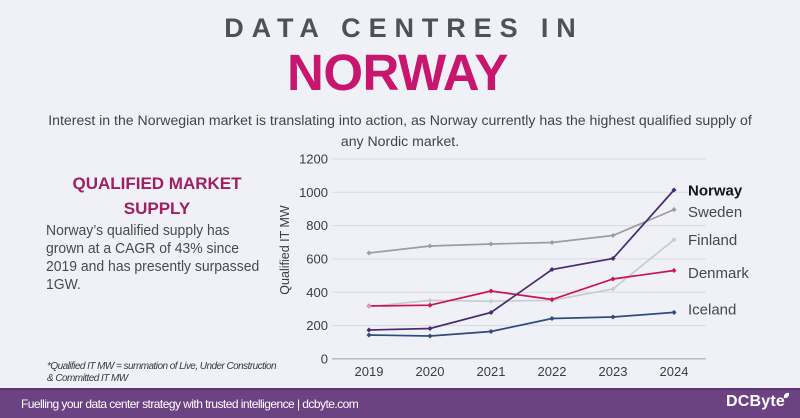 The width and height of the screenshot is (800, 418). What do you see at coordinates (313, 159) in the screenshot?
I see `svg-text: 1200` at bounding box center [313, 159].